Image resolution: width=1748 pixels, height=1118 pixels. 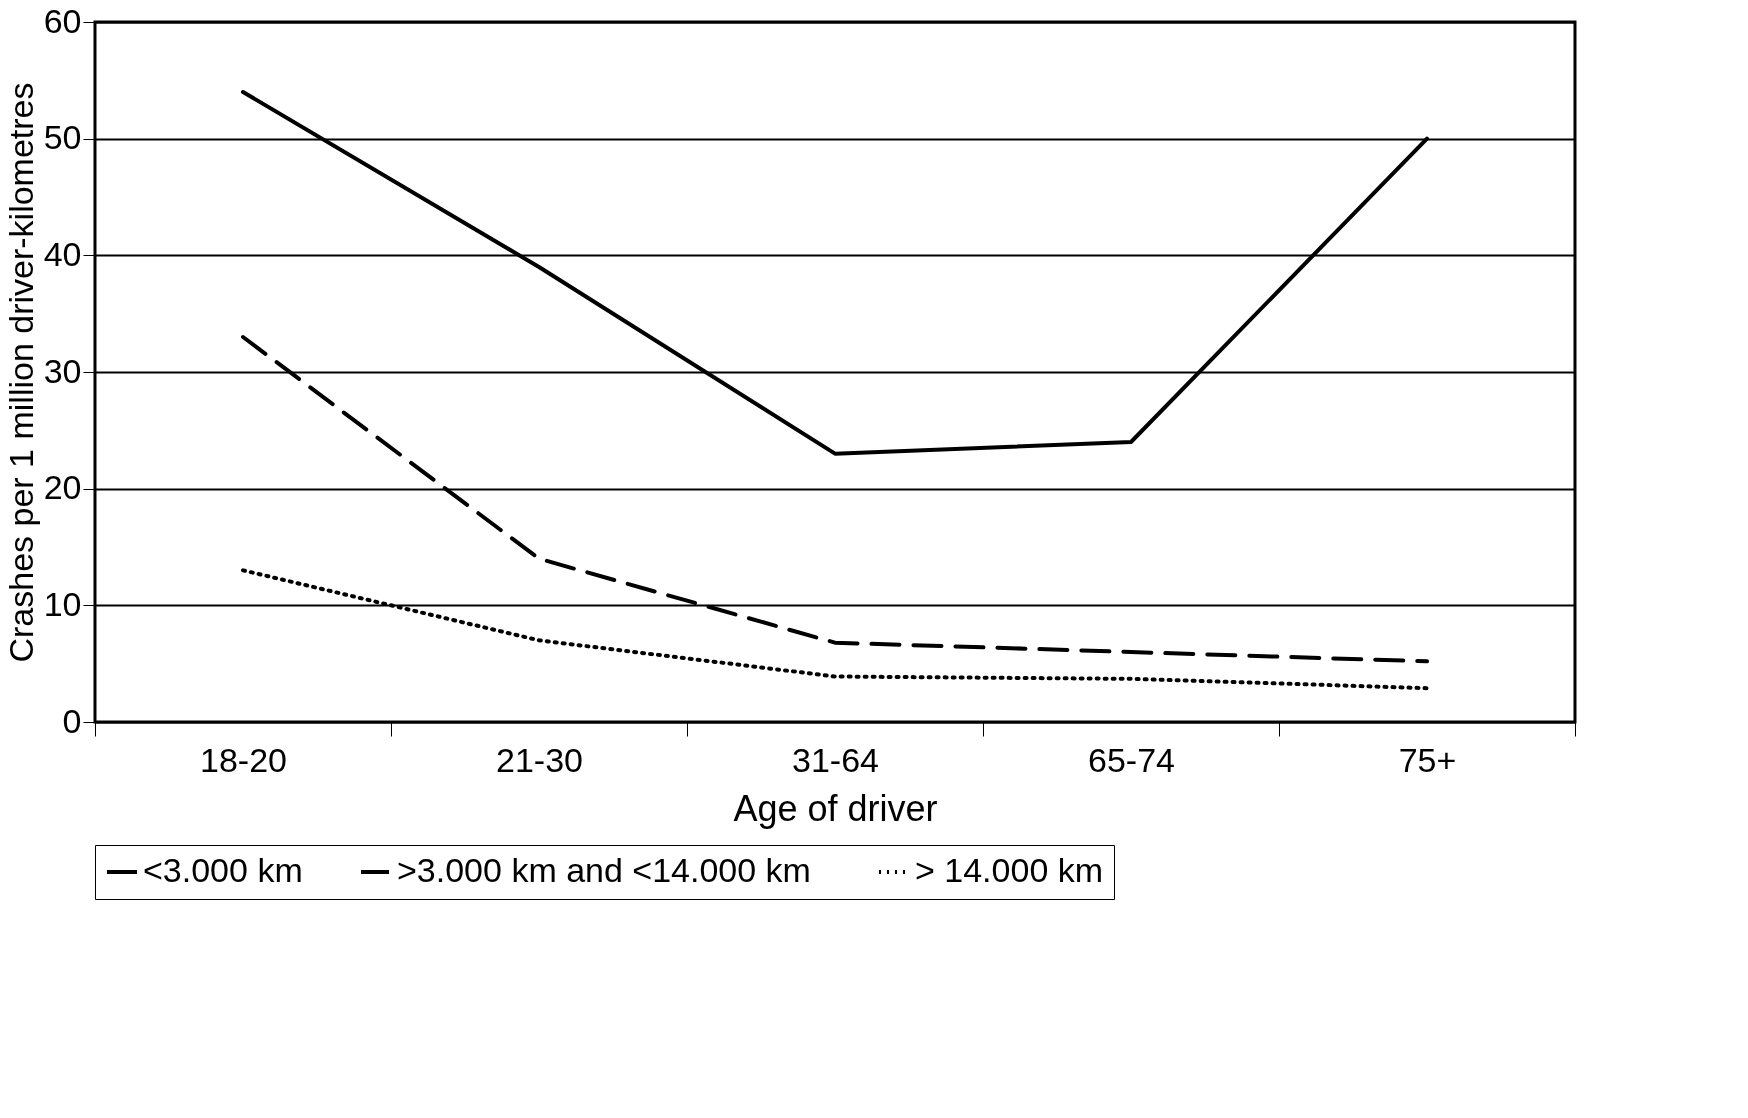 I want to click on y-tick-label: 0, so click(x=72, y=720).